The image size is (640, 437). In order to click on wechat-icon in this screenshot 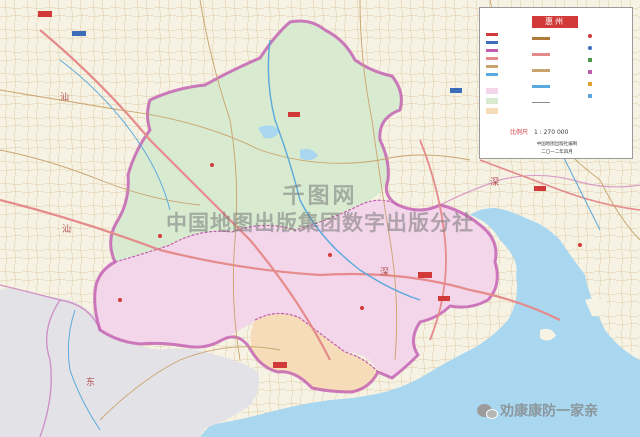, I will do `click(487, 411)`.